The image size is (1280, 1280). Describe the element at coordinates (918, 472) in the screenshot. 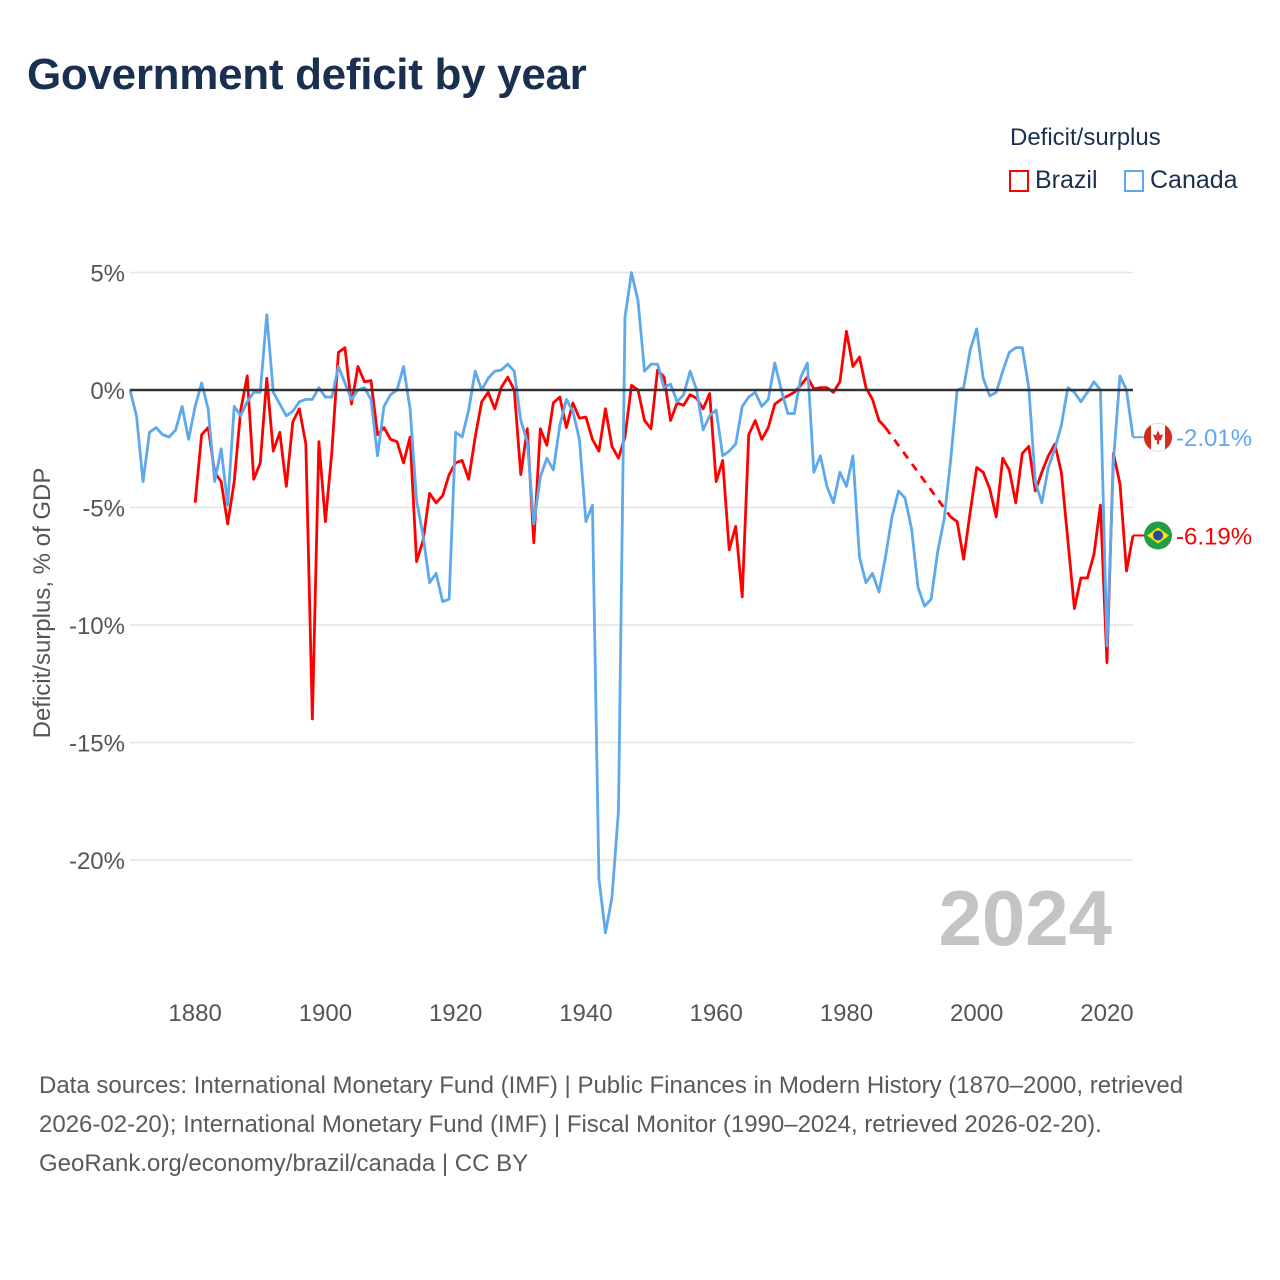

I see `series-gap-brazil` at that location.